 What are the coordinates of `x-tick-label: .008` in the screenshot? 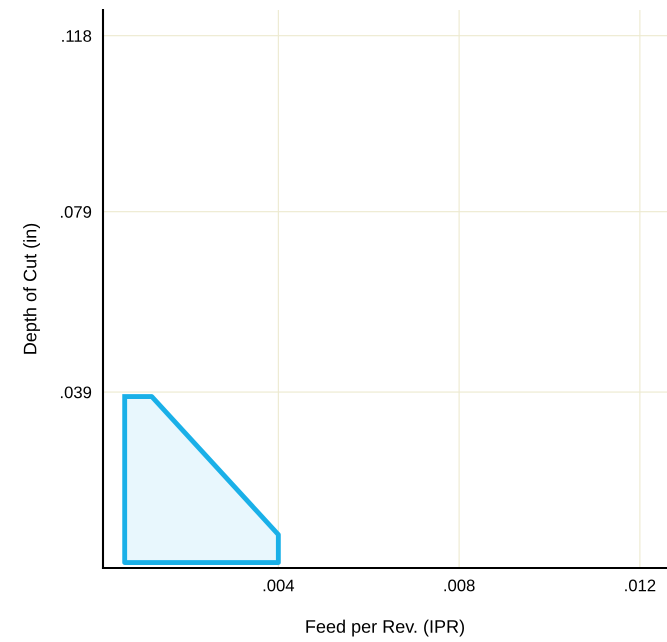 It's located at (459, 586).